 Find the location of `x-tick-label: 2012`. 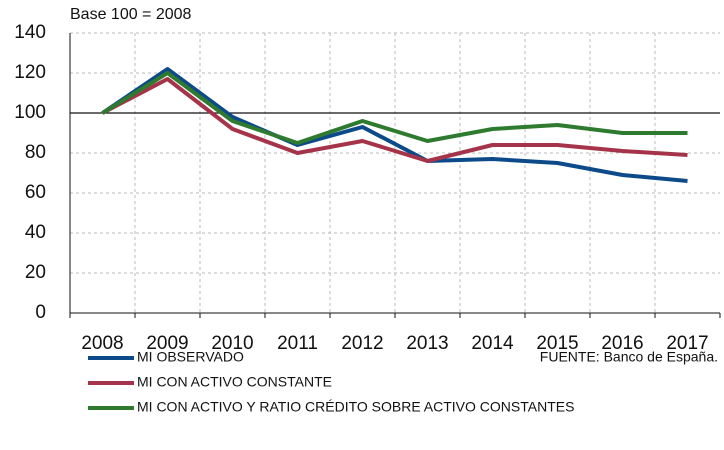

x-tick-label: 2012 is located at coordinates (362, 343).